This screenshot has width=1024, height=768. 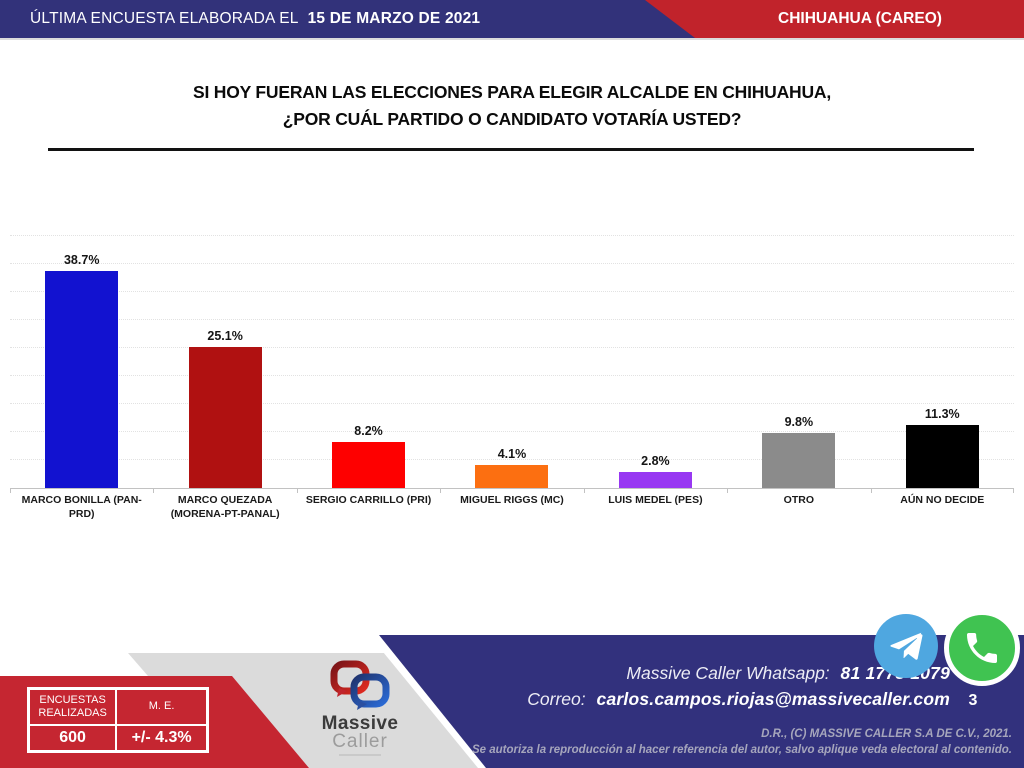 What do you see at coordinates (225, 336) in the screenshot?
I see `bar-value-label: 25.1%` at bounding box center [225, 336].